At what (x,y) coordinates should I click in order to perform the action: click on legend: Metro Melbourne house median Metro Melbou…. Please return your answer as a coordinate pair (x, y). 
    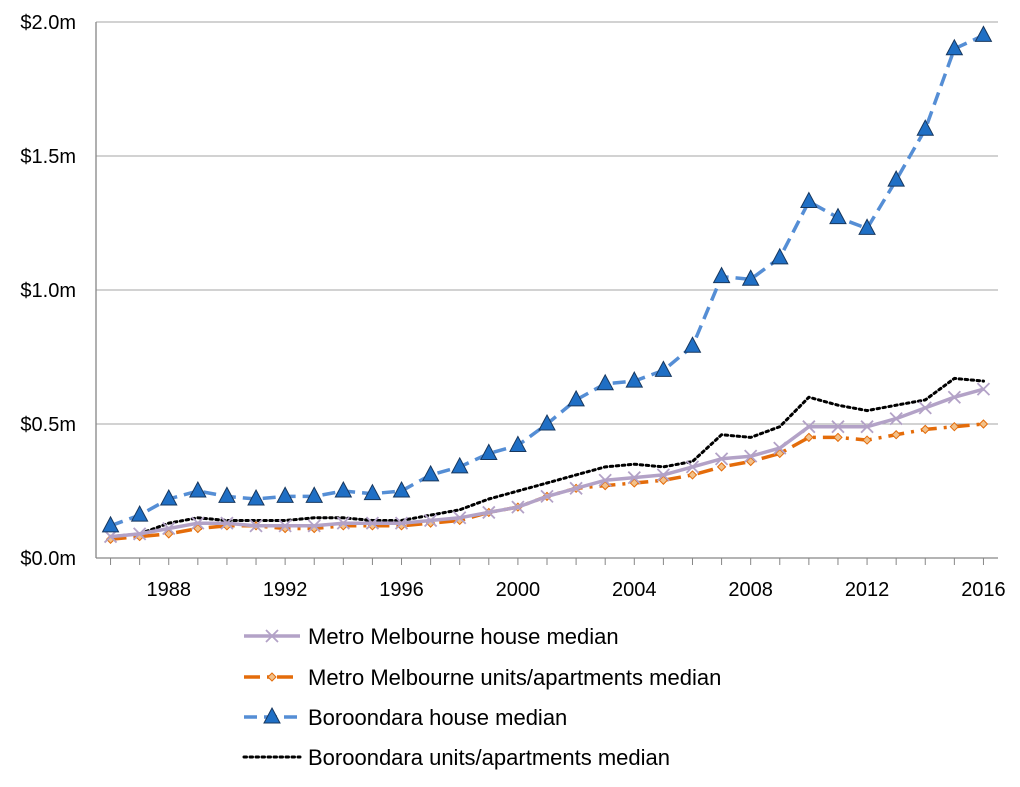
    Looking at the image, I should click on (481, 697).